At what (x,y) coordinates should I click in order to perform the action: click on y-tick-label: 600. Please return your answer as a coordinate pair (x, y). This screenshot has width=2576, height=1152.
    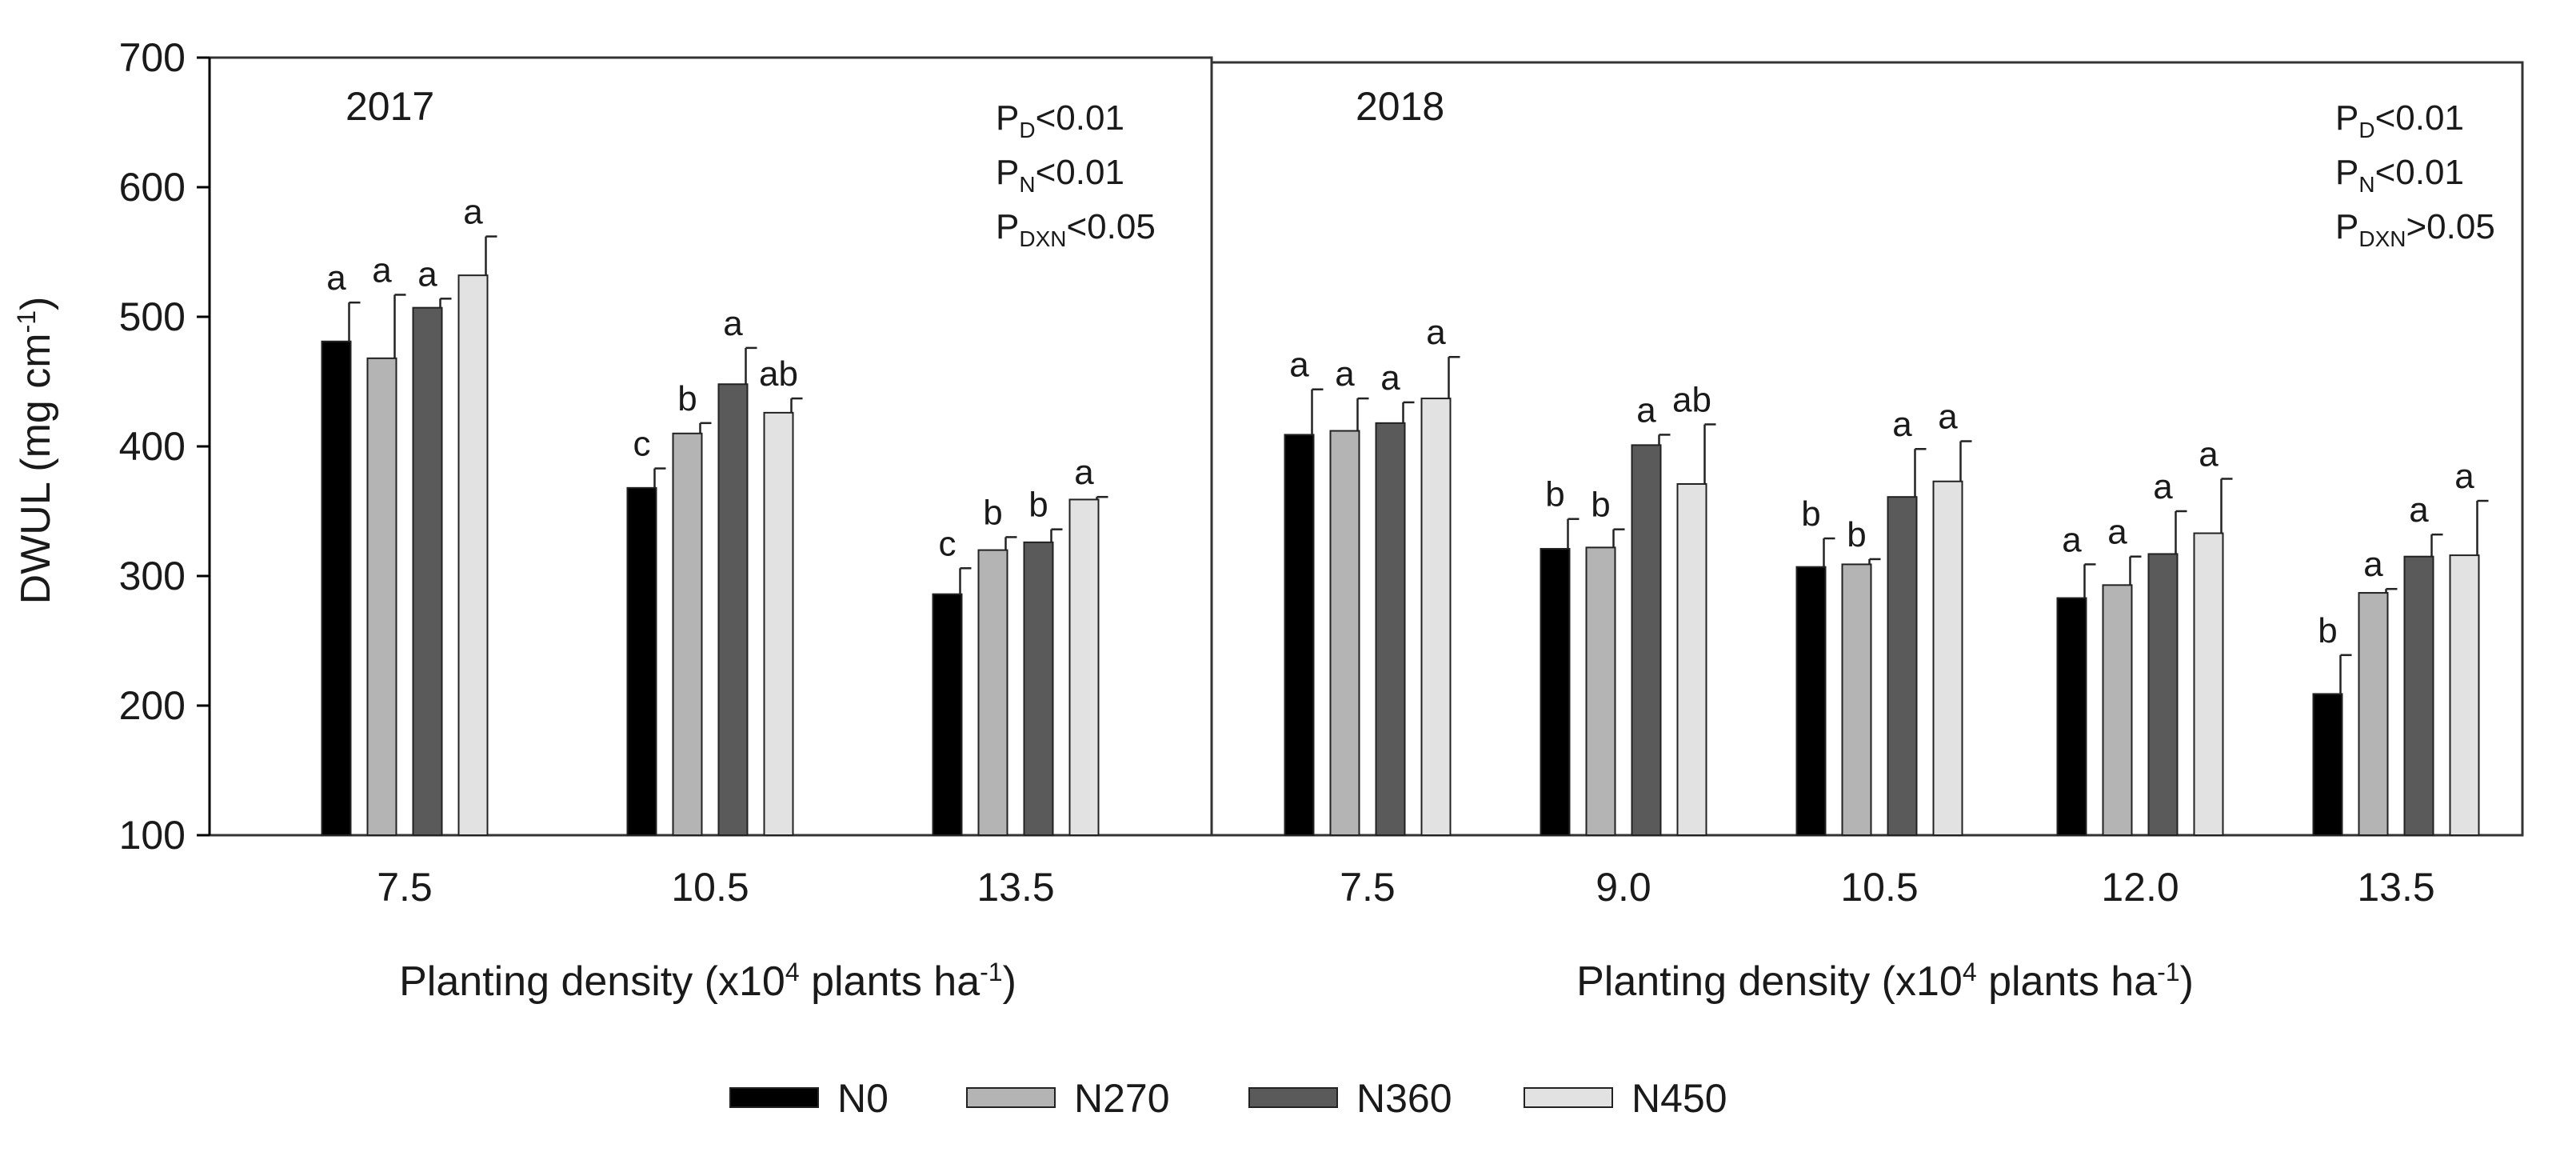
    Looking at the image, I should click on (152, 187).